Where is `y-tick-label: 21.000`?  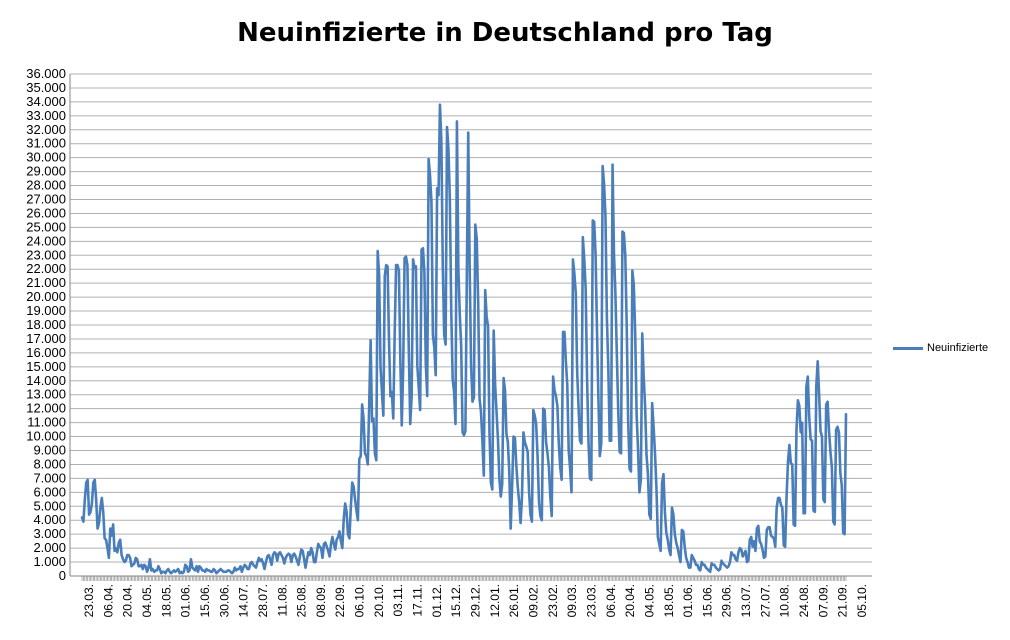
y-tick-label: 21.000 is located at coordinates (46, 282).